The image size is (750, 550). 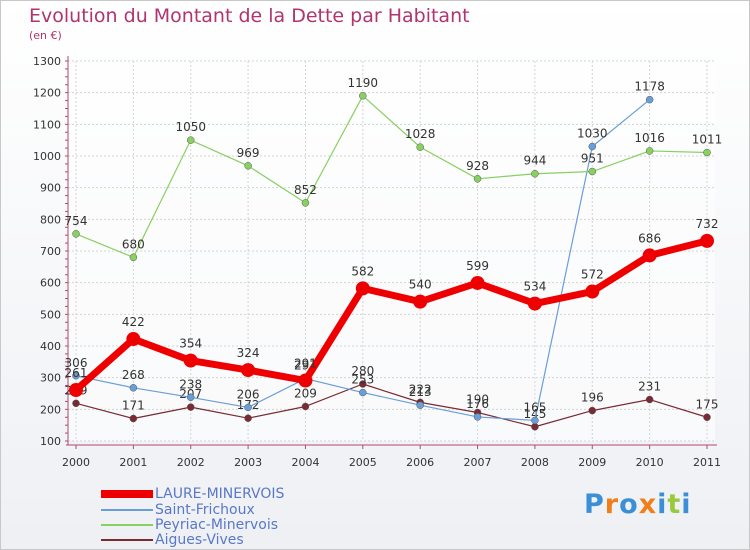 I want to click on data-label-aigues-vives: 145, so click(x=534, y=414).